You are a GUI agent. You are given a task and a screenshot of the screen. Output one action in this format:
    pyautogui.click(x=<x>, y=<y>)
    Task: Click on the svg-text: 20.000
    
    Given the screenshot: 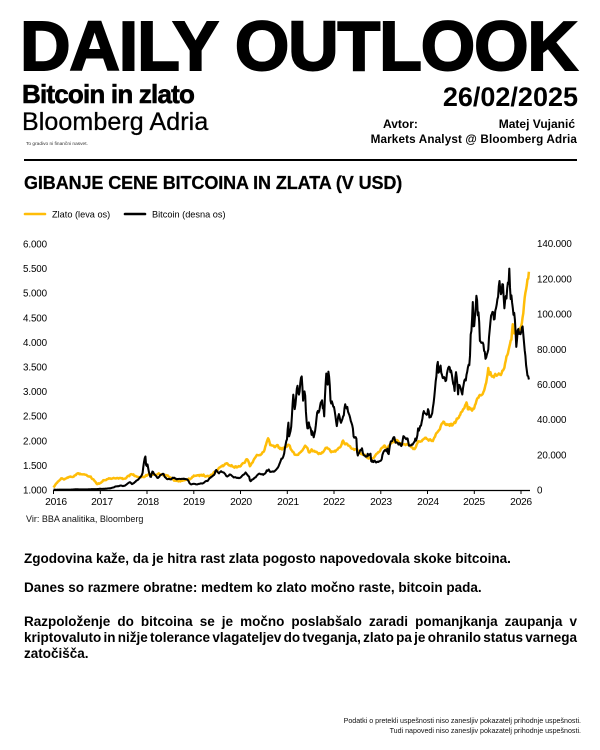 What is the action you would take?
    pyautogui.click(x=552, y=455)
    